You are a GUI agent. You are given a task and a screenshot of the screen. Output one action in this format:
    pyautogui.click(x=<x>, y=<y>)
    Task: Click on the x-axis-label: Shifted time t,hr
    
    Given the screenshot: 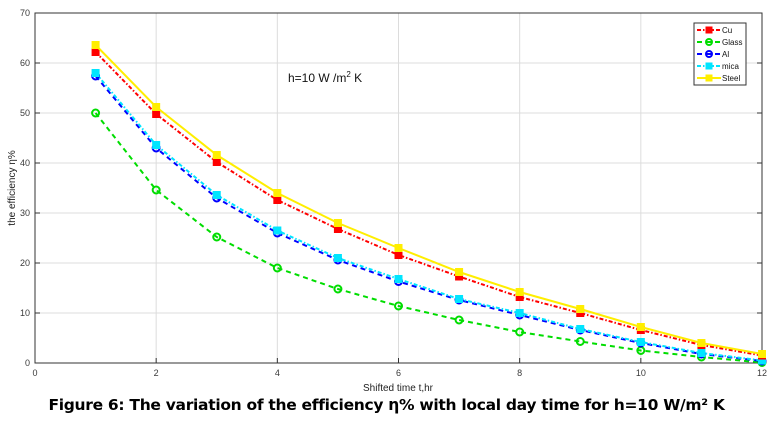 What is the action you would take?
    pyautogui.click(x=398, y=388)
    